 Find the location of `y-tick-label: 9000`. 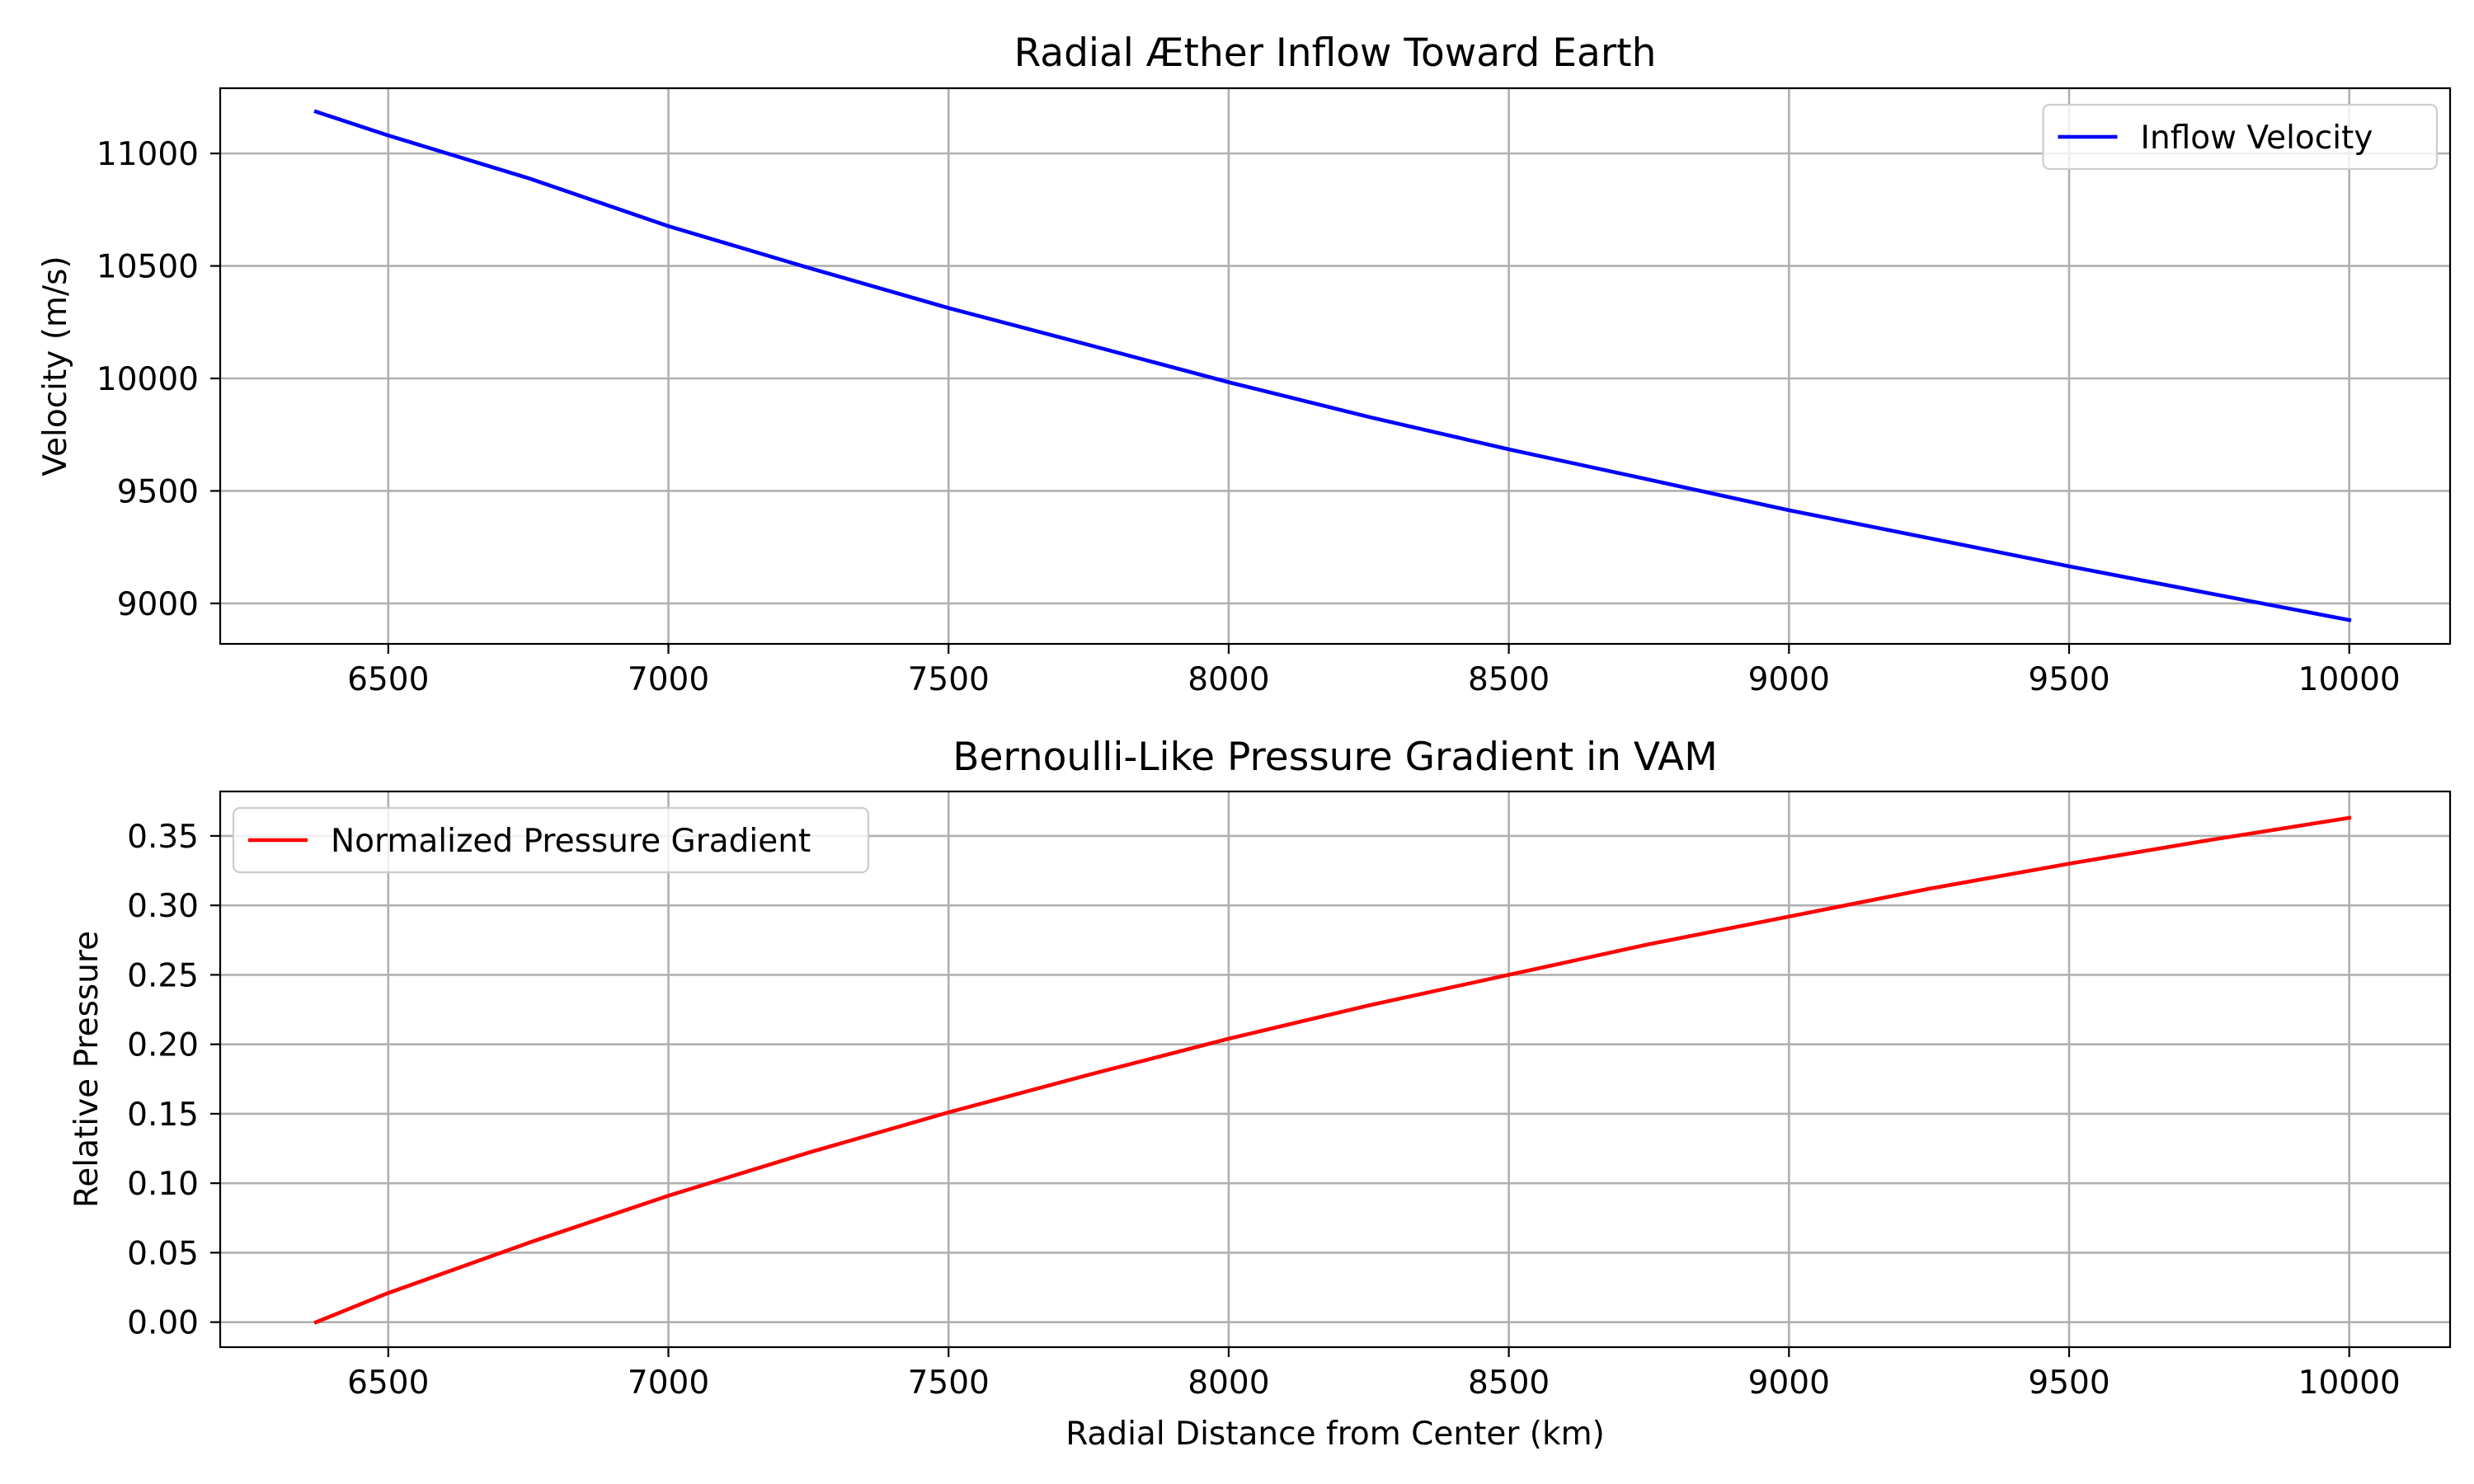

y-tick-label: 9000 is located at coordinates (158, 604).